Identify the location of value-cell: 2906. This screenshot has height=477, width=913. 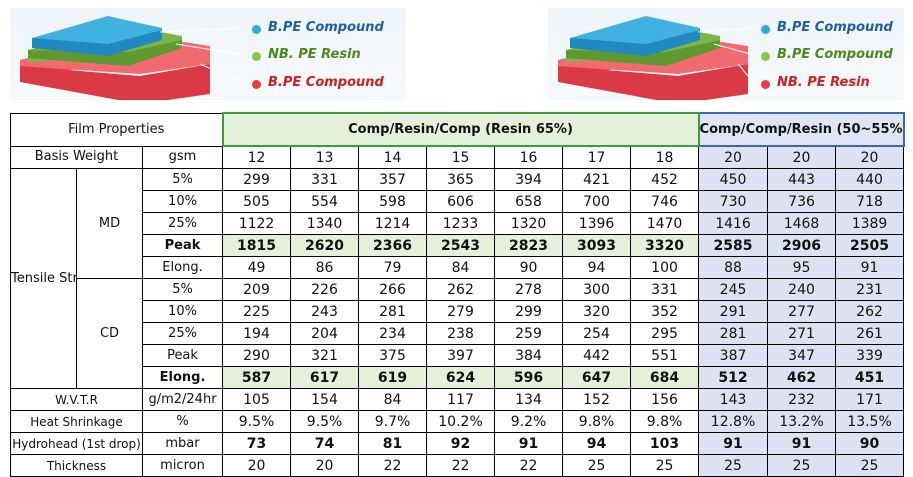
(802, 245).